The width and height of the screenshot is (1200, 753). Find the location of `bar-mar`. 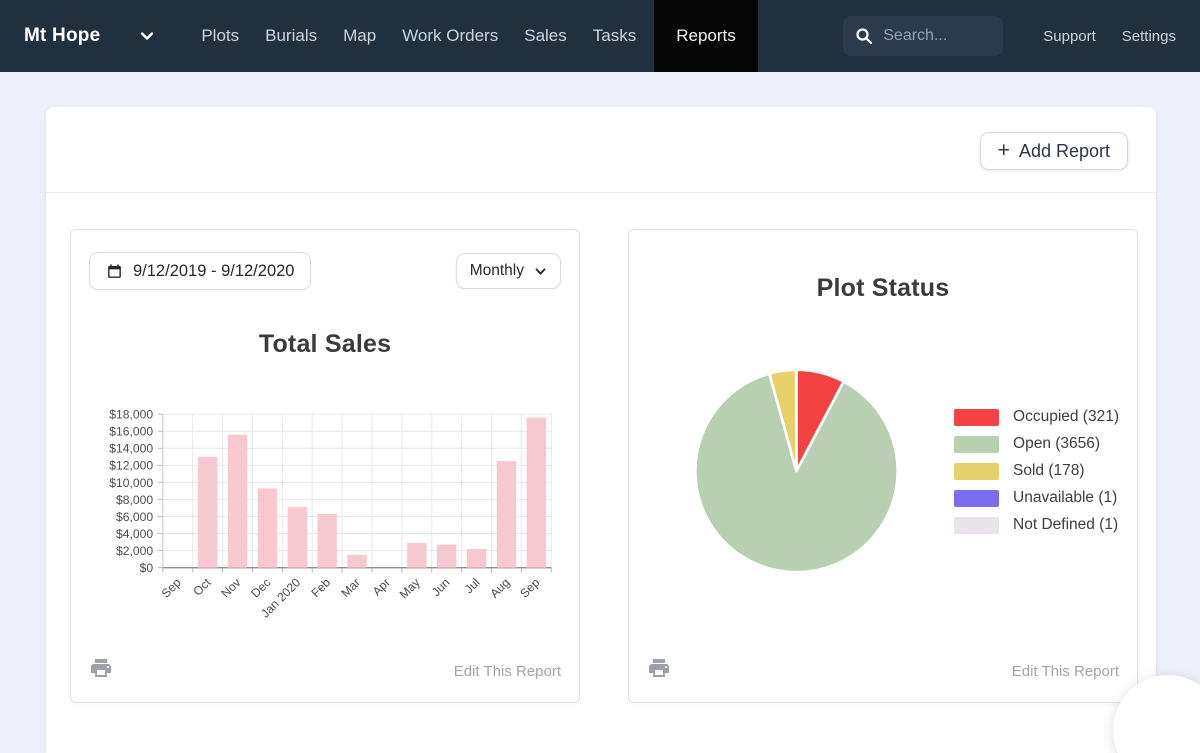

bar-mar is located at coordinates (357, 561).